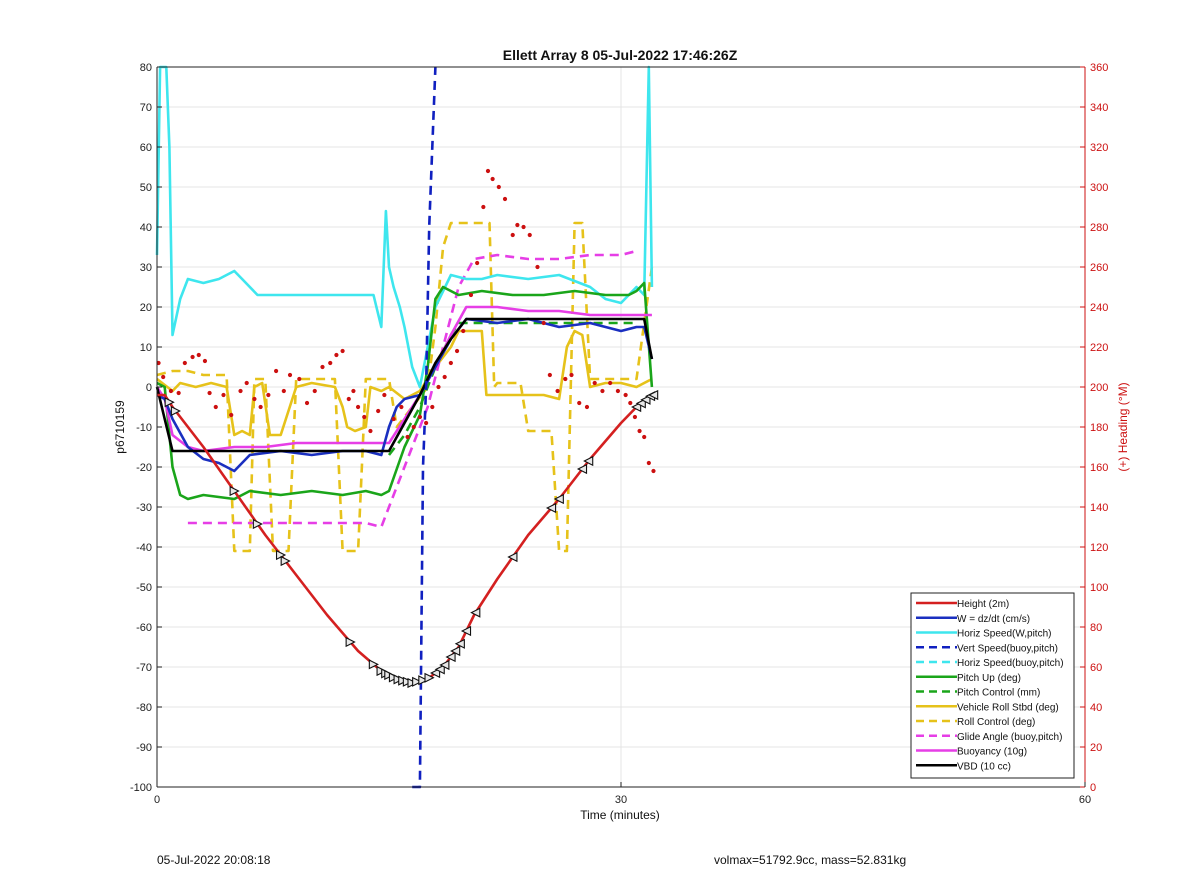 This screenshot has height=885, width=1200. I want to click on y-tick-label: -40, so click(144, 548).